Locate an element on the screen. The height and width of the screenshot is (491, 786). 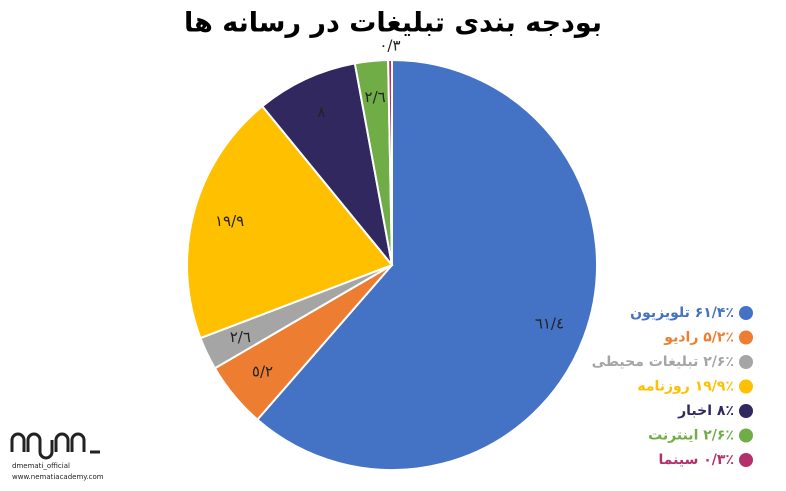
watermark-website: www.nematiacademy.com is located at coordinates (58, 477).